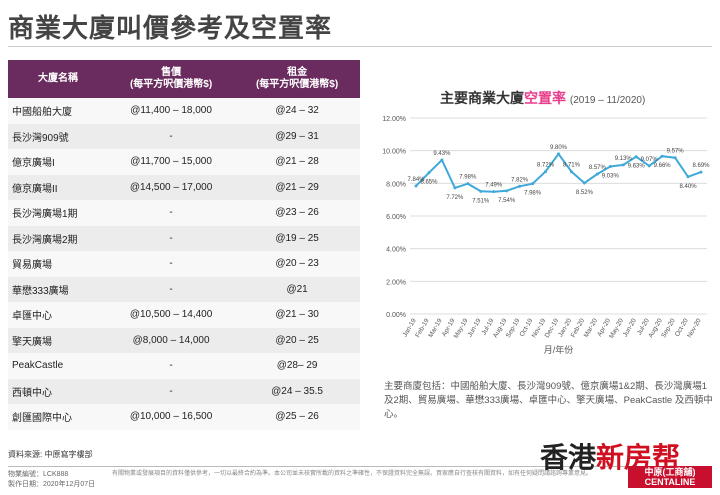  Describe the element at coordinates (58, 264) in the screenshot. I see `cell-name: 貿易廣場` at that location.